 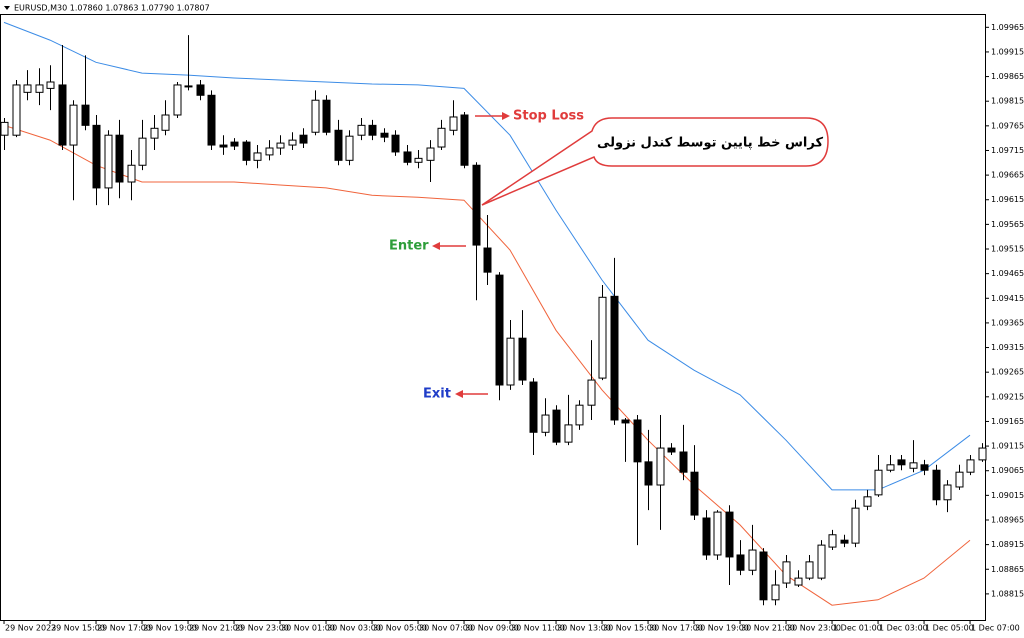 What do you see at coordinates (78, 628) in the screenshot?
I see `x-tick-label: 29 Nov 15:00` at bounding box center [78, 628].